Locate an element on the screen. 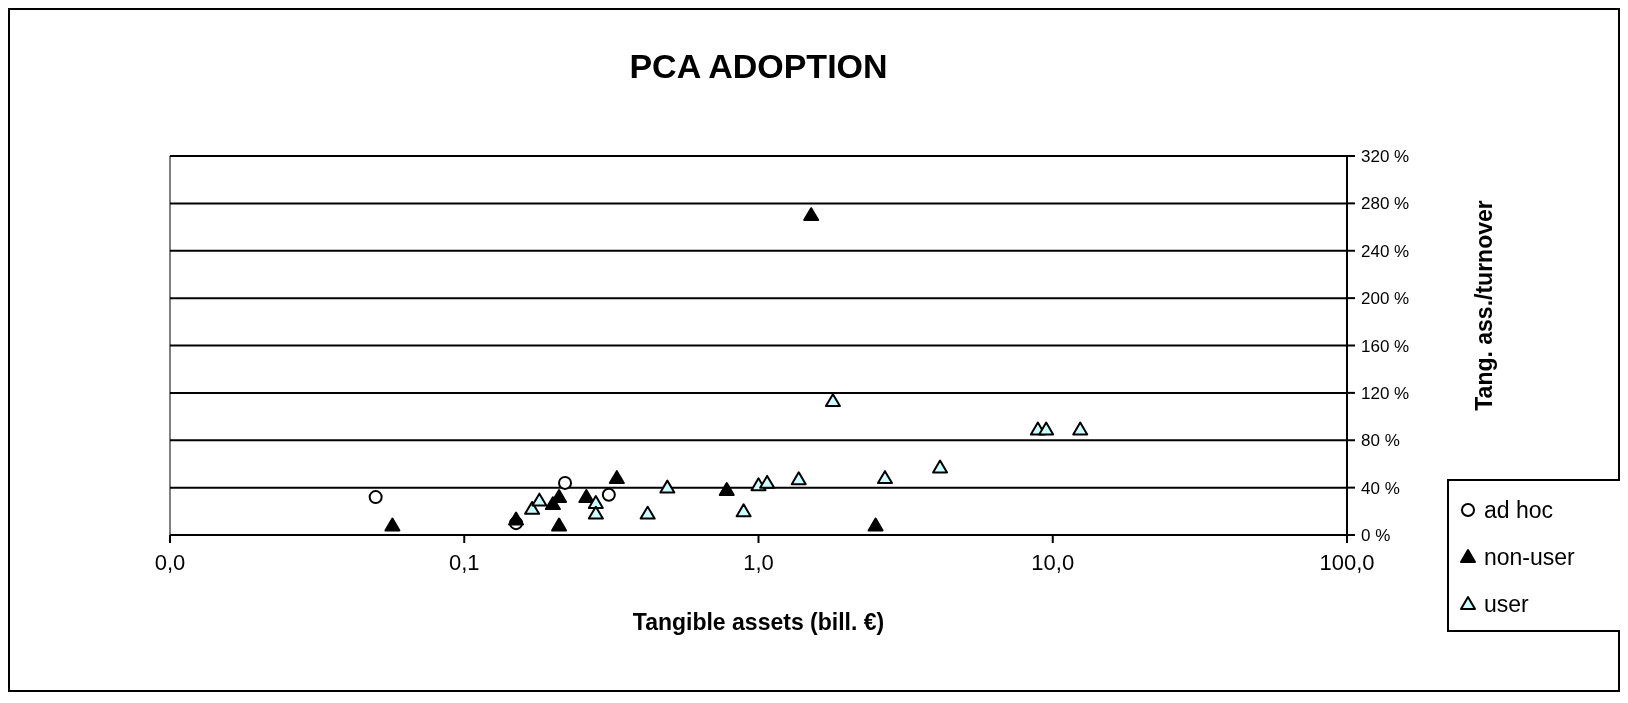 The width and height of the screenshot is (1628, 703). y2-tick-label: 160 % is located at coordinates (1385, 346).